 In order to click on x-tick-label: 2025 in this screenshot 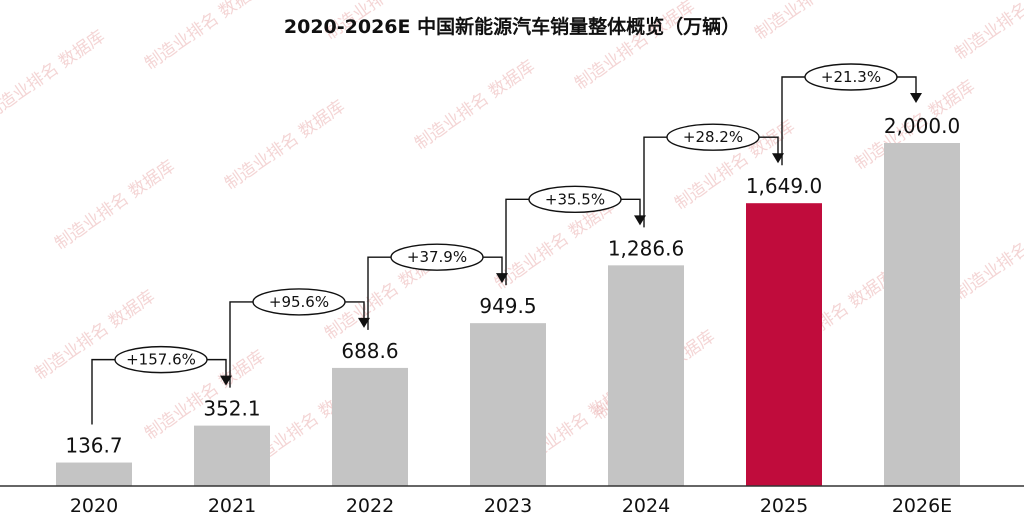, I will do `click(784, 506)`.